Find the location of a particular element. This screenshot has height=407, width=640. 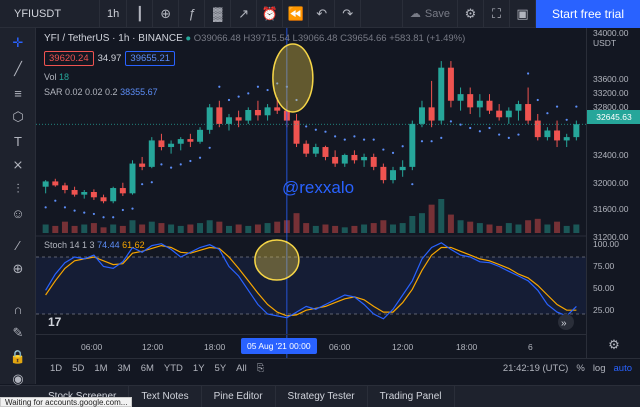

tab-pine-editor: Pine Editor is located at coordinates (239, 396).